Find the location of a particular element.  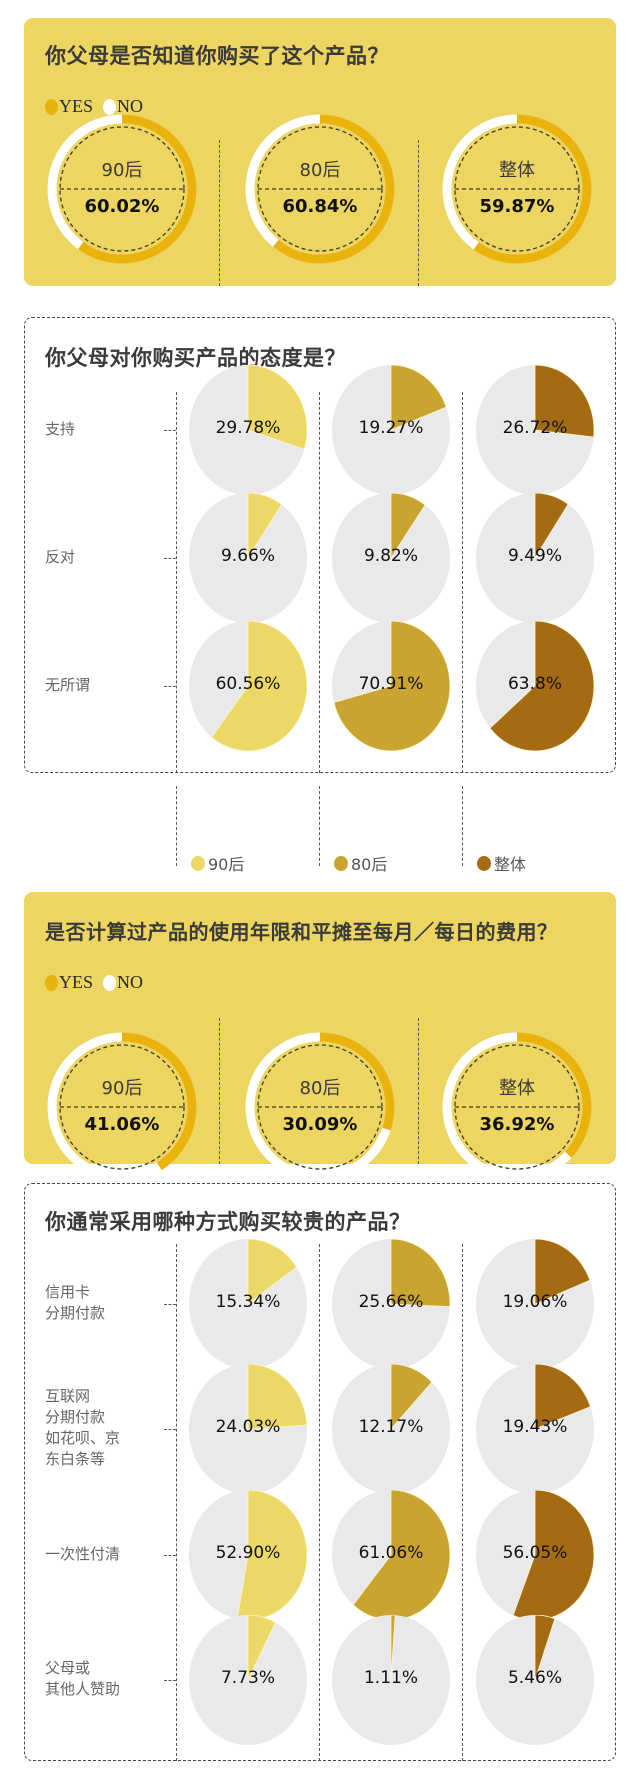

pie-percentage-value: 9.82% is located at coordinates (390, 556).